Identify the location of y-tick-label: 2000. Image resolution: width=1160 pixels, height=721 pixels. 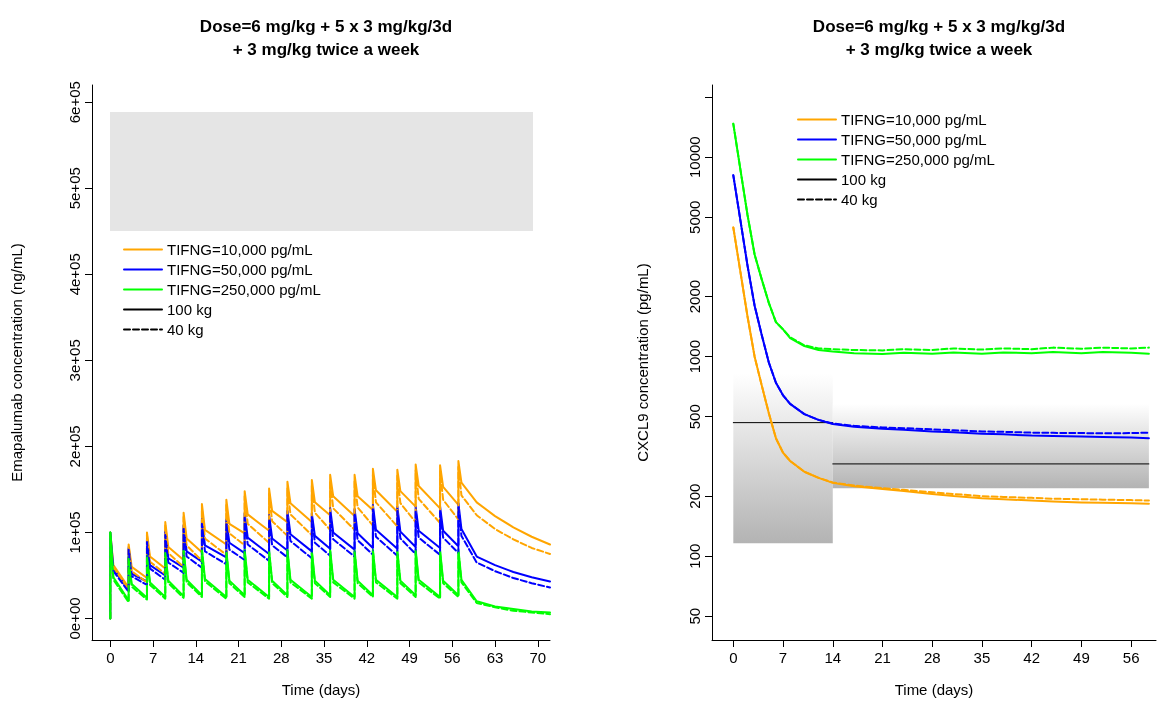
(694, 296).